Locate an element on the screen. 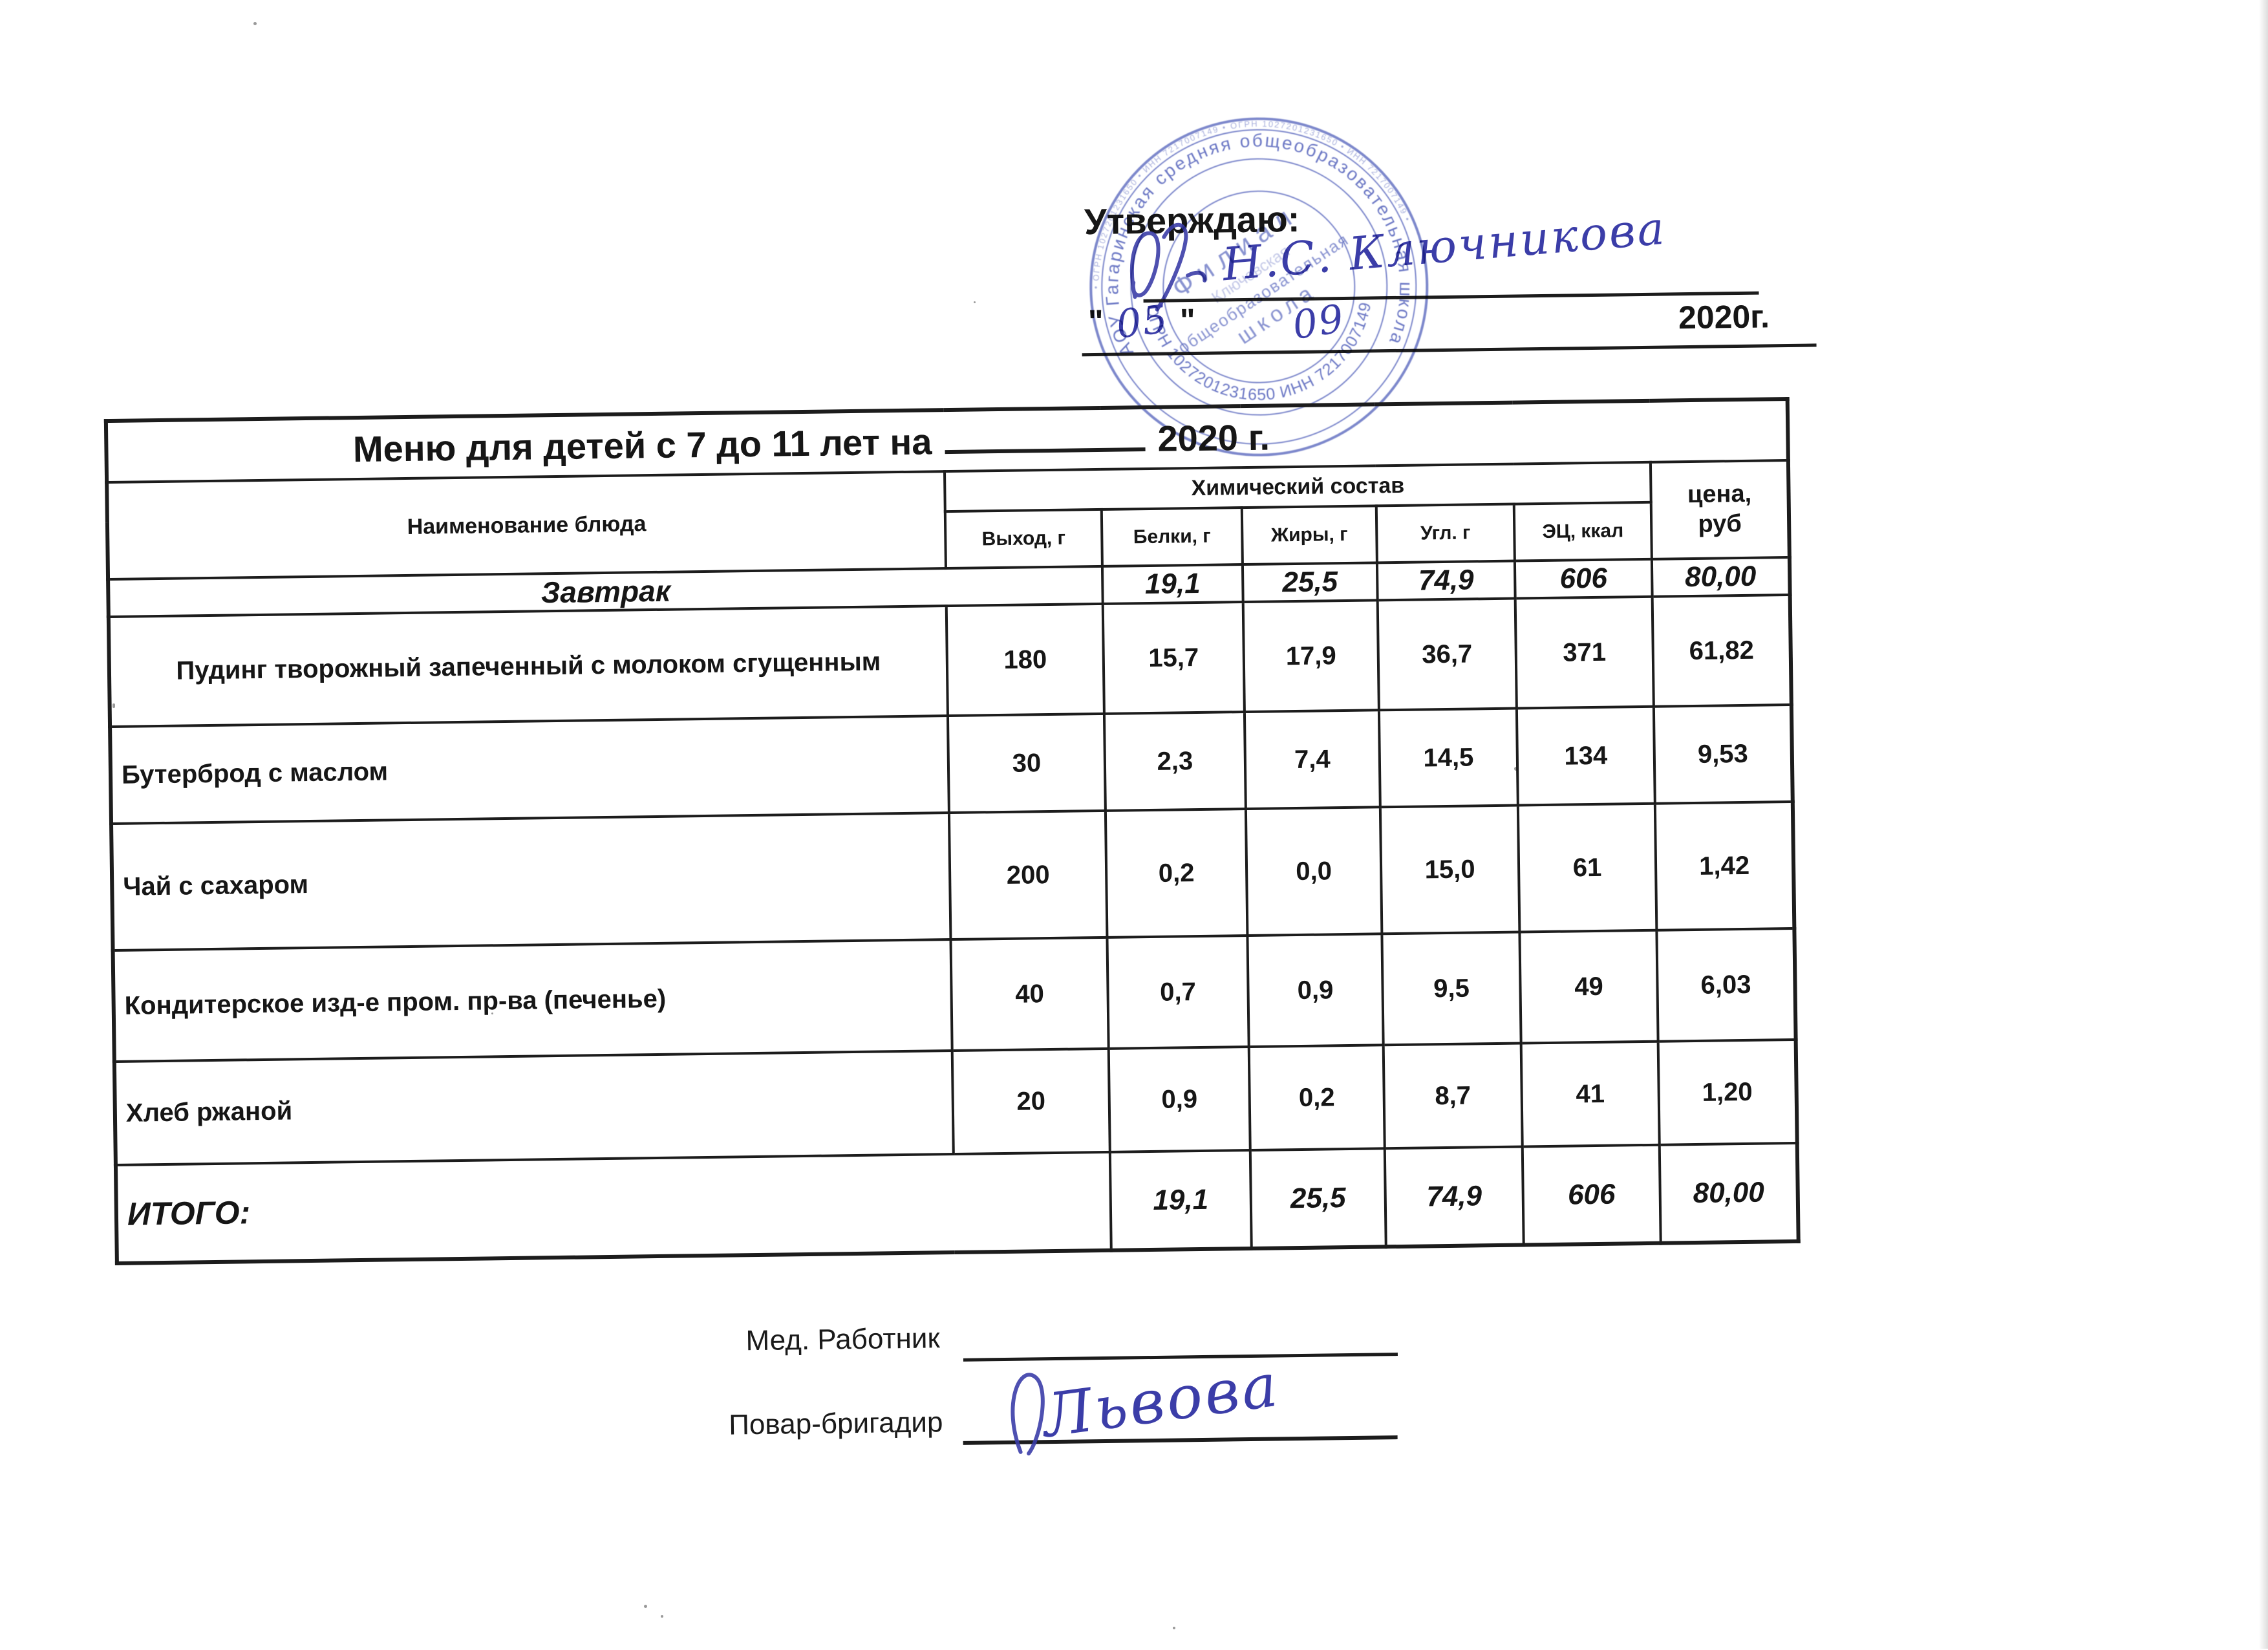  table-title-year: 2020 г. is located at coordinates (1213, 437).